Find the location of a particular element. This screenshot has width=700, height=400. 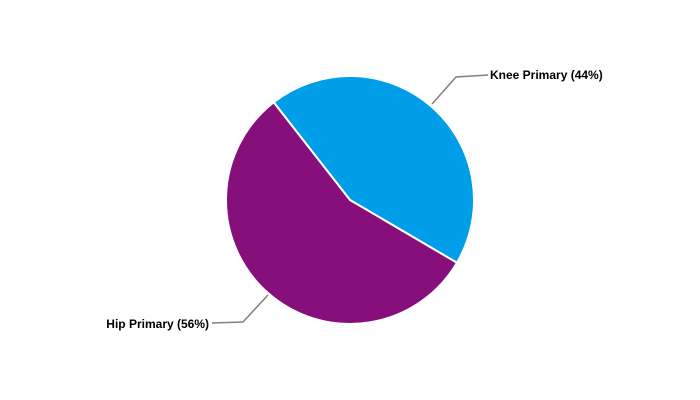

leader-line-hip is located at coordinates (240, 309).